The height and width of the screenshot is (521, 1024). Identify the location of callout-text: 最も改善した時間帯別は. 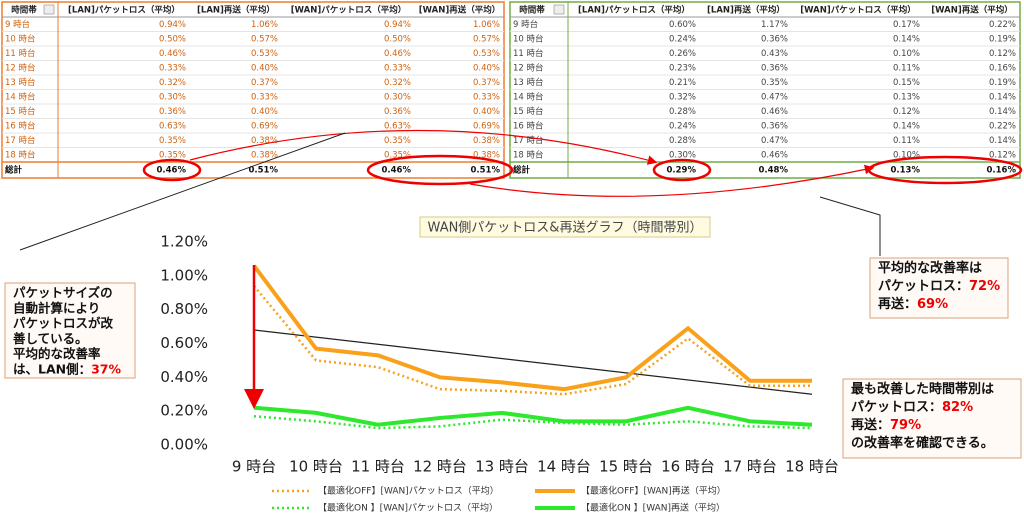
(922, 389).